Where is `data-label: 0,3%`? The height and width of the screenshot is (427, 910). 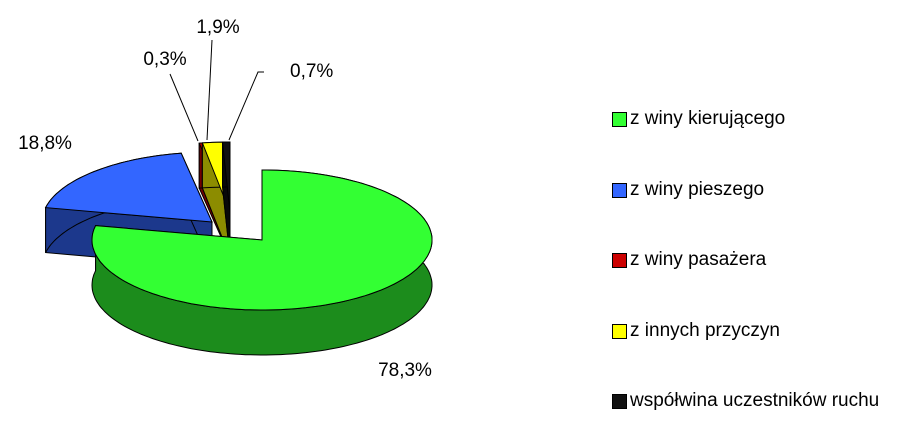
data-label: 0,3% is located at coordinates (164, 59).